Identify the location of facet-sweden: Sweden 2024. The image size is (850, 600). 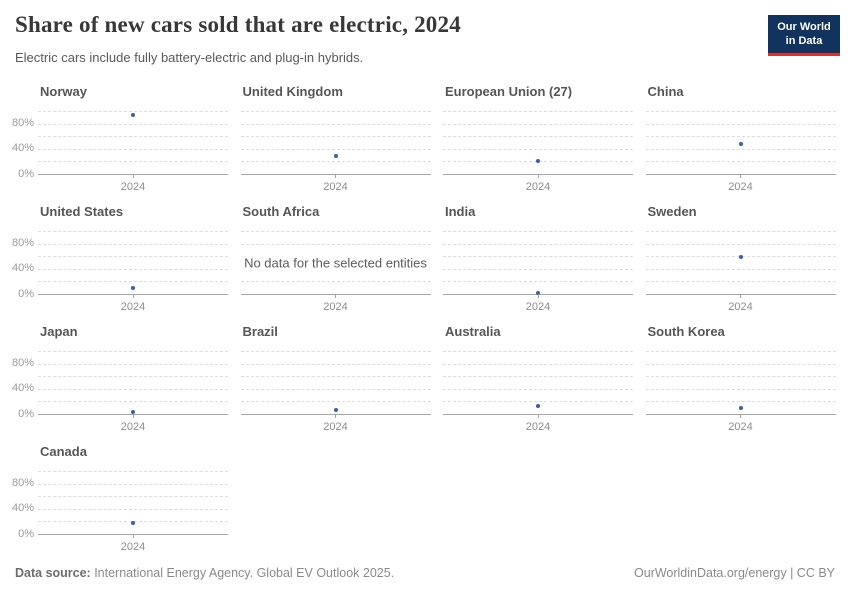
(740, 259).